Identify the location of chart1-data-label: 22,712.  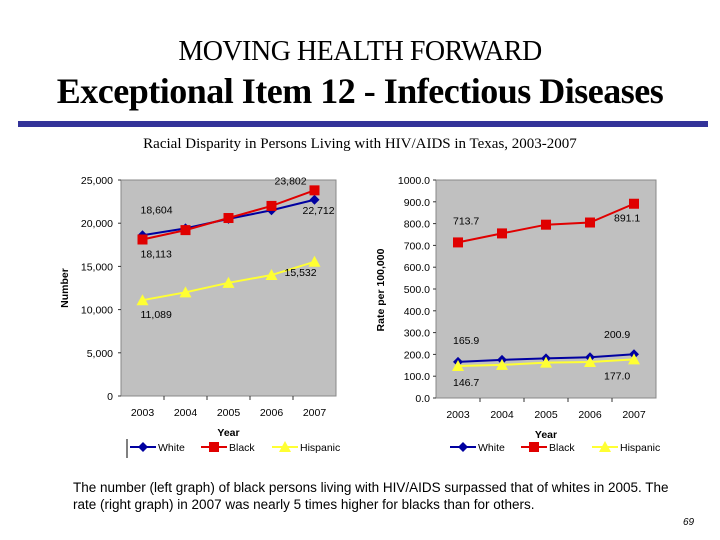
(319, 211).